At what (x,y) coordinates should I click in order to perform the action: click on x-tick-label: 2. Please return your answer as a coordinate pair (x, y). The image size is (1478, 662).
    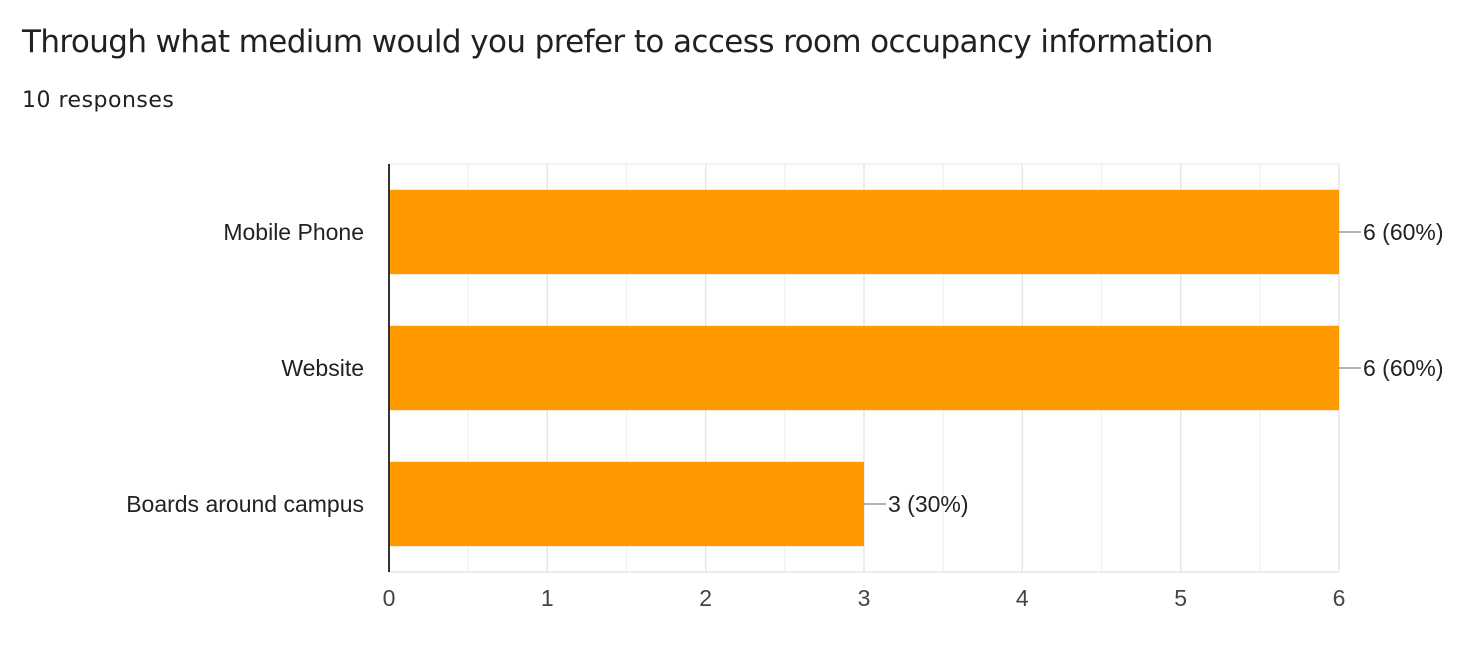
    Looking at the image, I should click on (705, 598).